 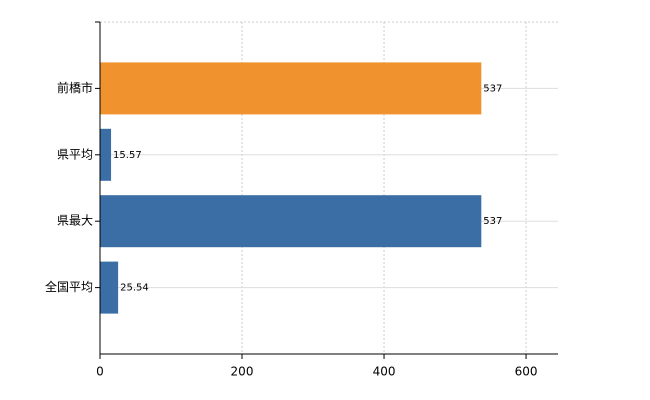 I want to click on y-tick-label: 全国平均, so click(x=69, y=286).